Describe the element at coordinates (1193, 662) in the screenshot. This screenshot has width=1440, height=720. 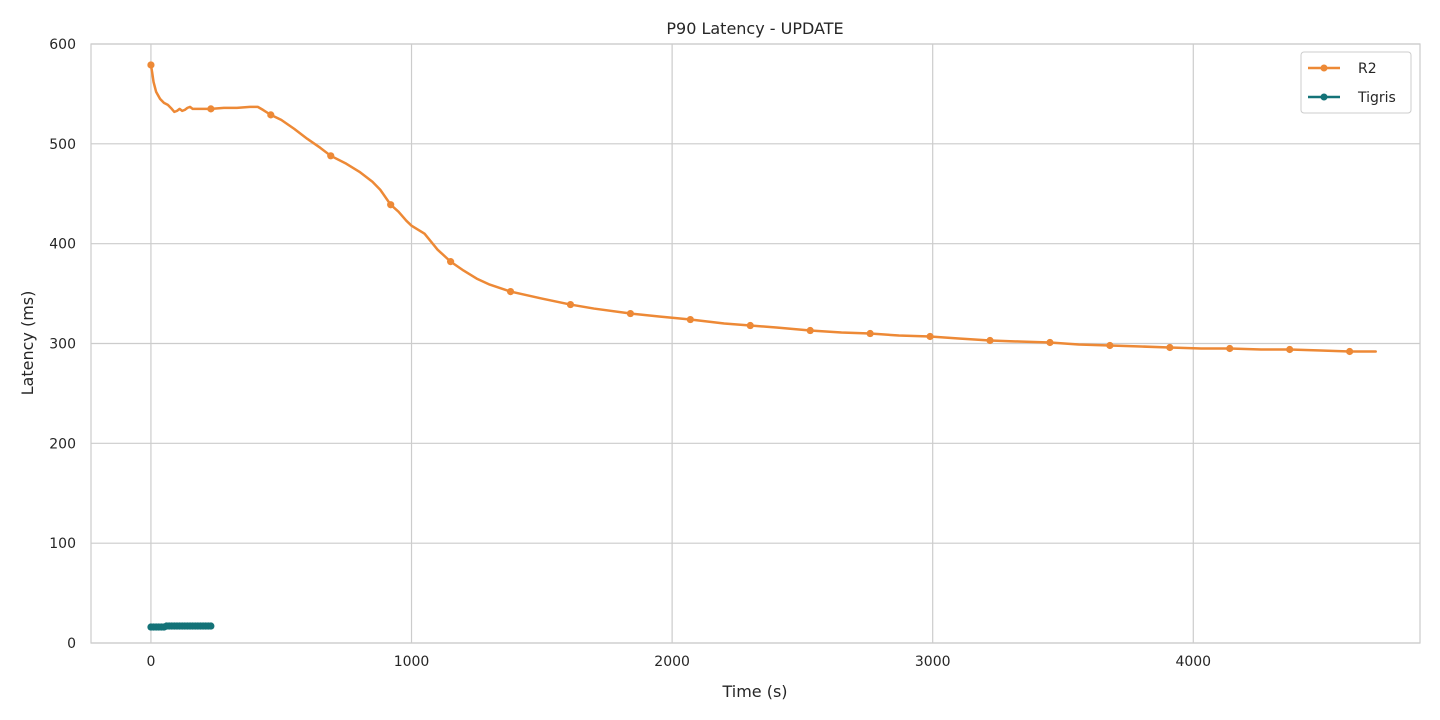
I see `x-tick-label: 4000` at that location.